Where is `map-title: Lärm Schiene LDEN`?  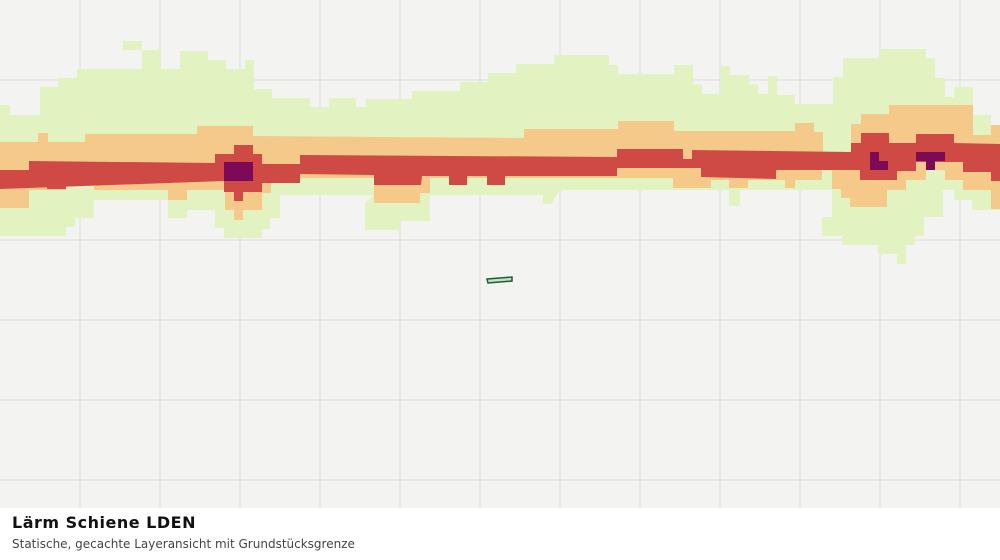
map-title: Lärm Schiene LDEN is located at coordinates (104, 522).